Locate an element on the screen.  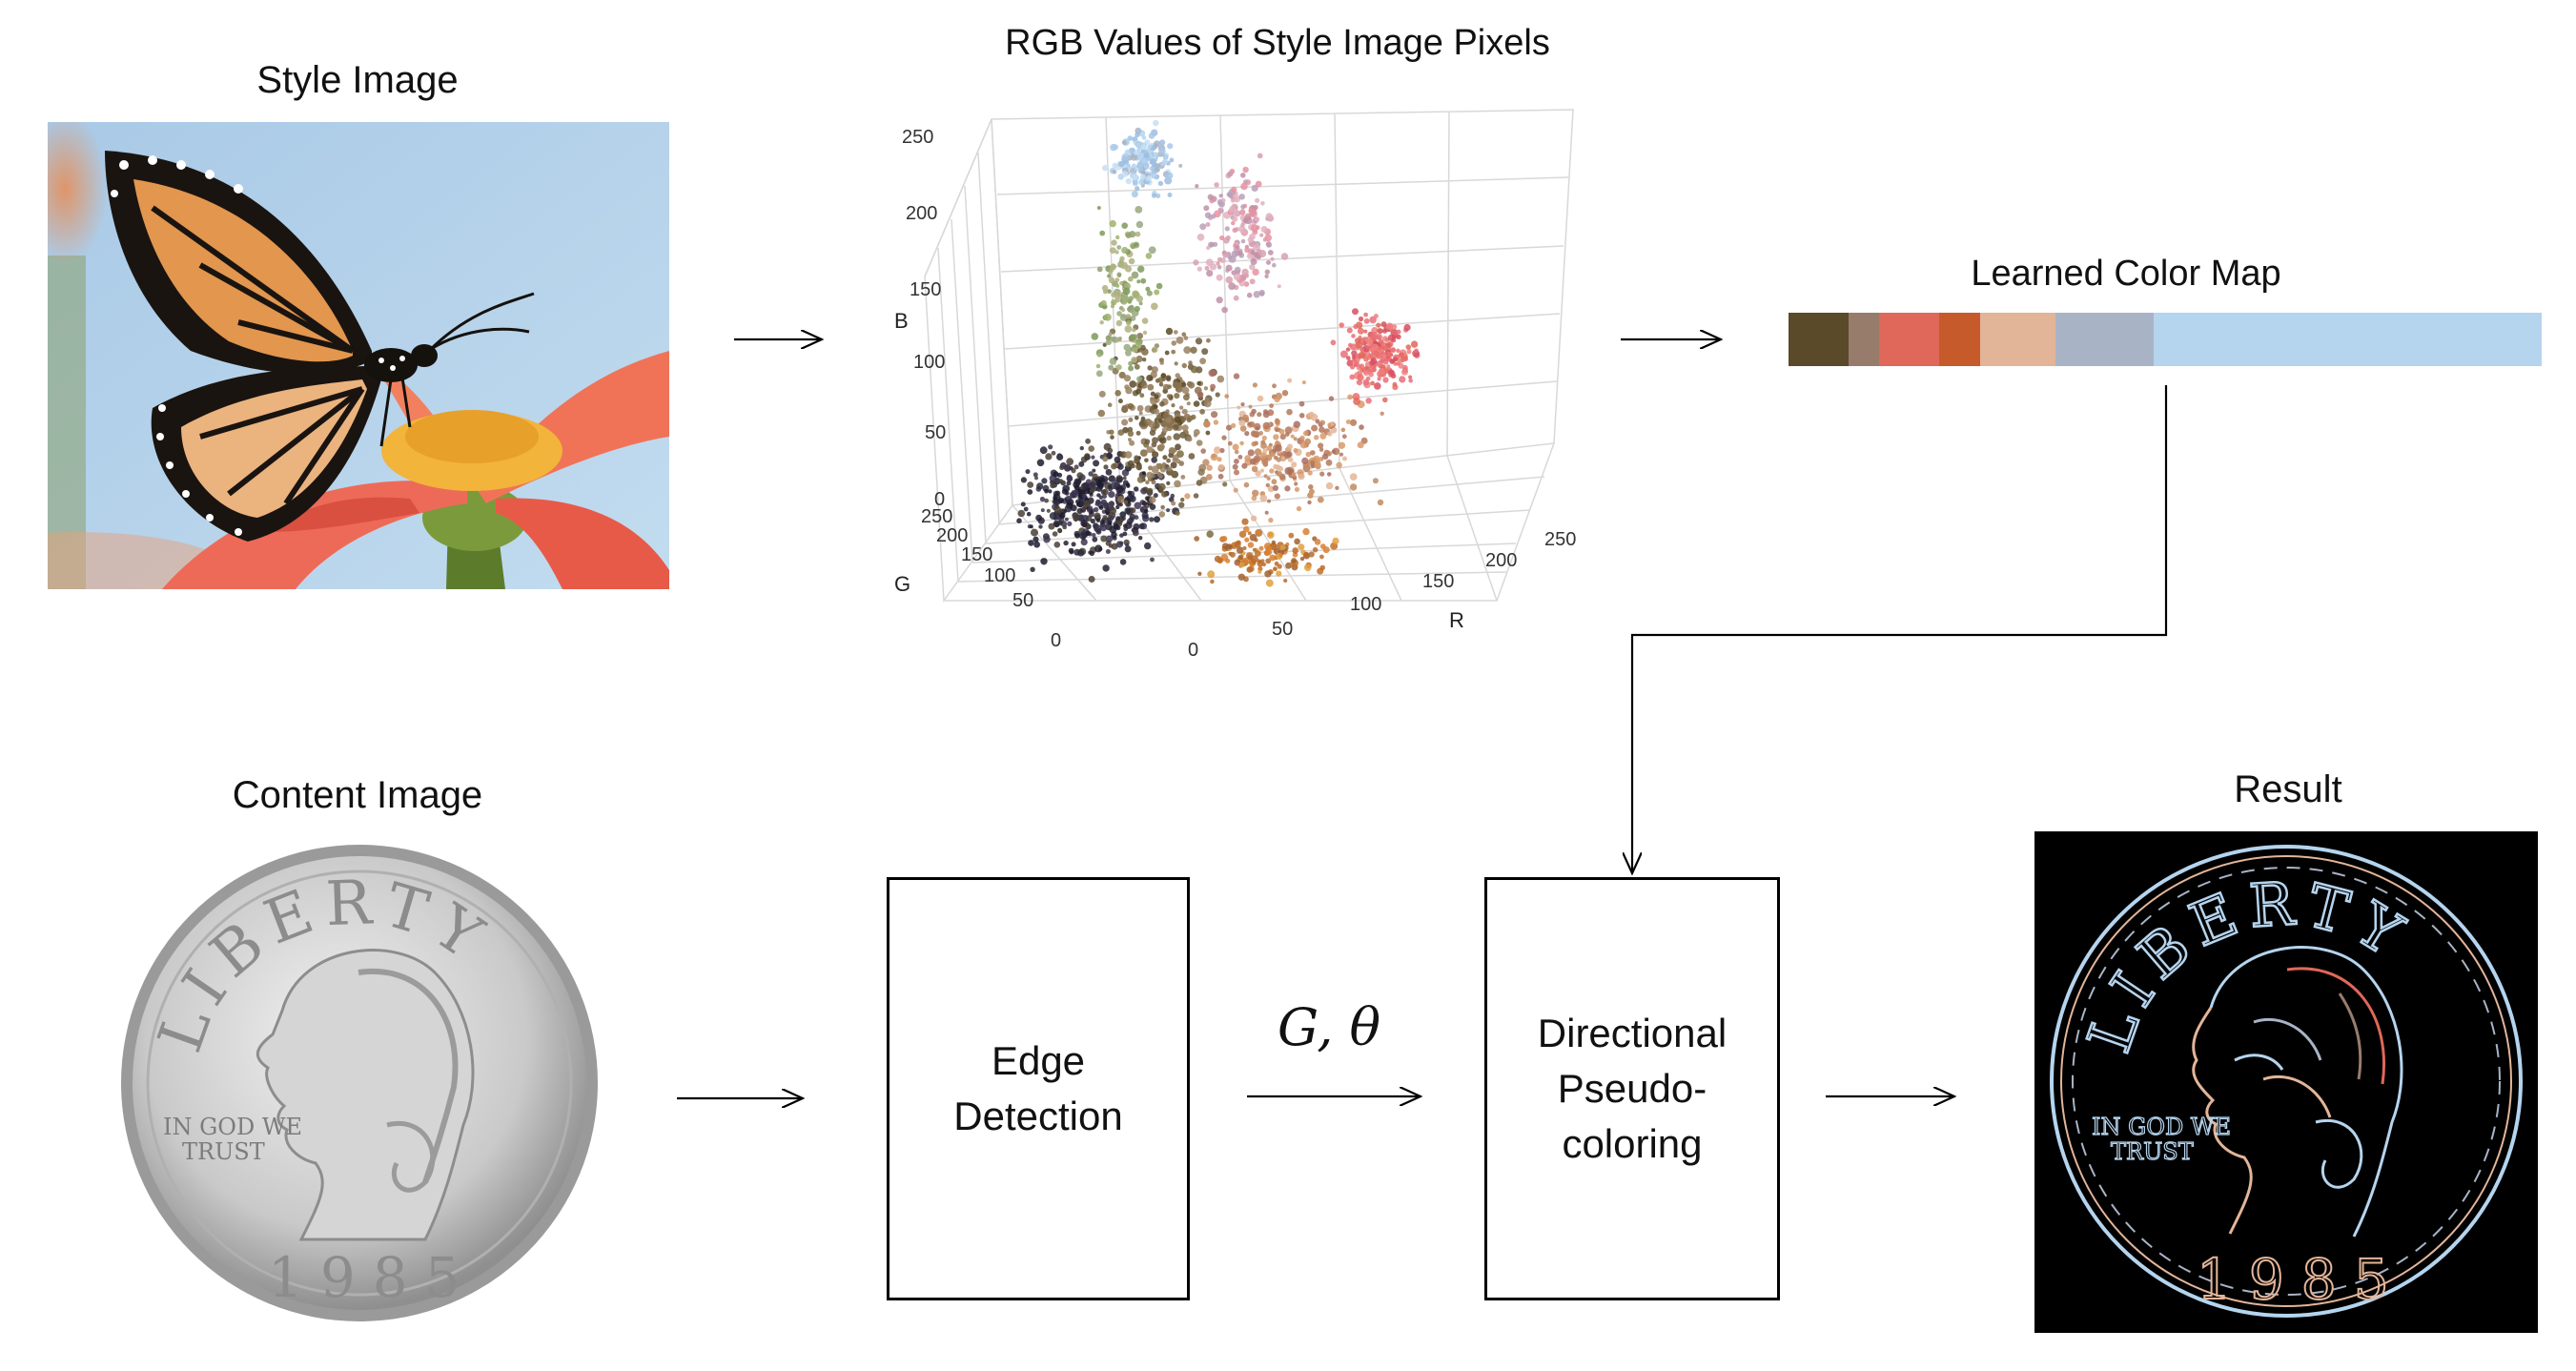
result-top-text: LIBERTY is located at coordinates (2248, 965).